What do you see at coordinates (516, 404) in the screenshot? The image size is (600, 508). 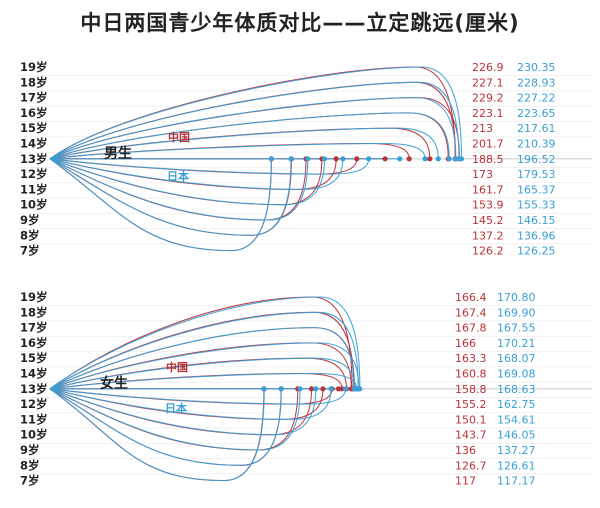 I see `japan-value-label: 162.75` at bounding box center [516, 404].